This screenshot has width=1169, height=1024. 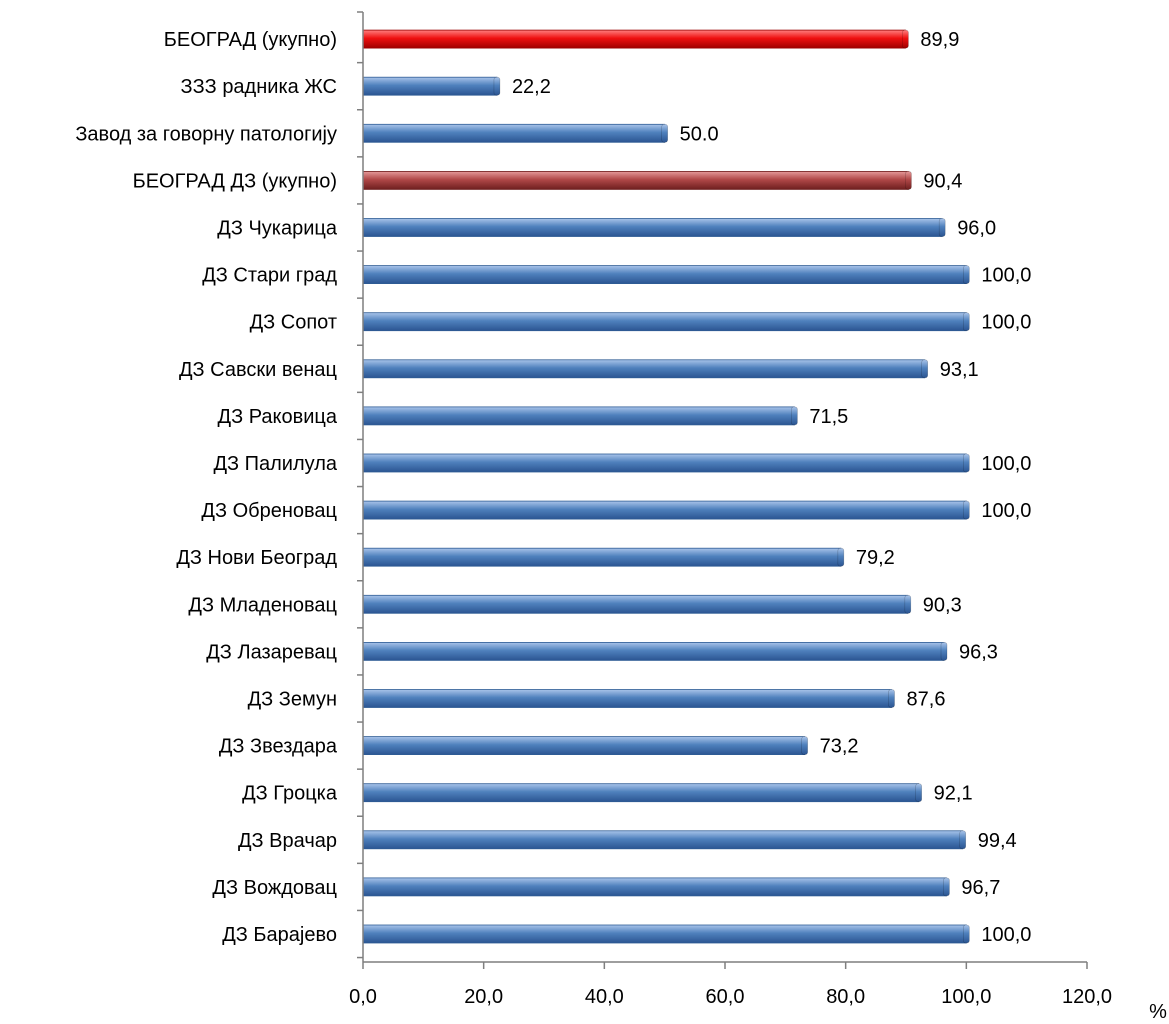 I want to click on category-label: ДЗ Сопот, so click(x=293, y=323).